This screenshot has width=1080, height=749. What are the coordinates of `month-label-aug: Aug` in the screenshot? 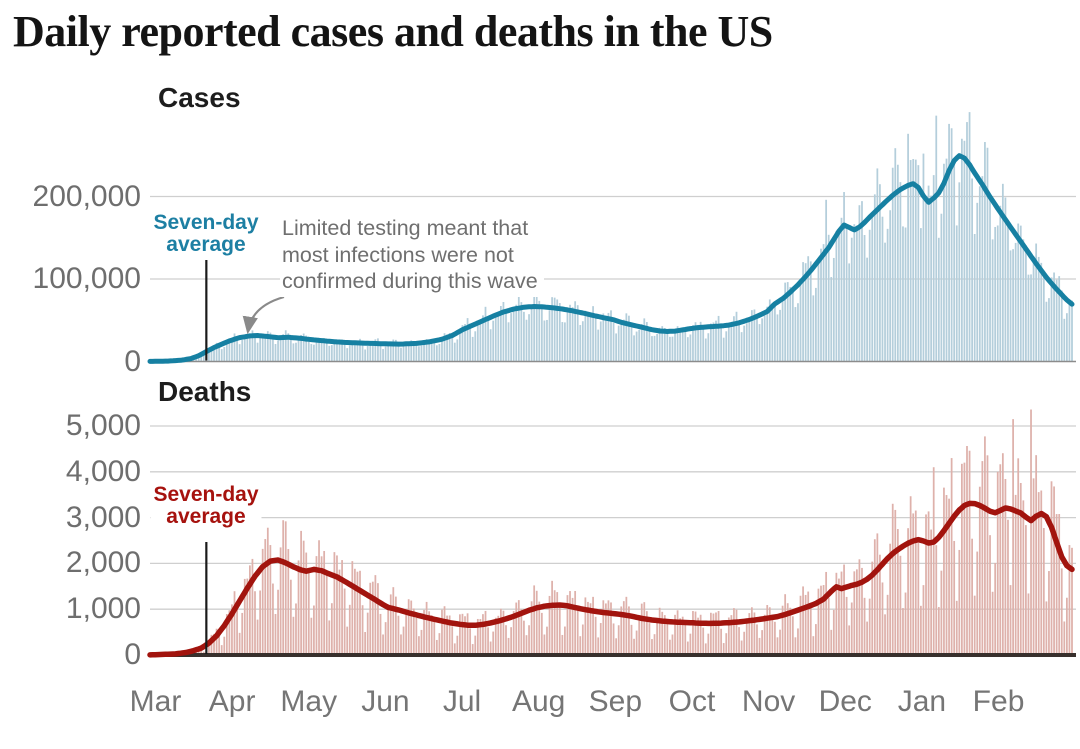 It's located at (538, 701).